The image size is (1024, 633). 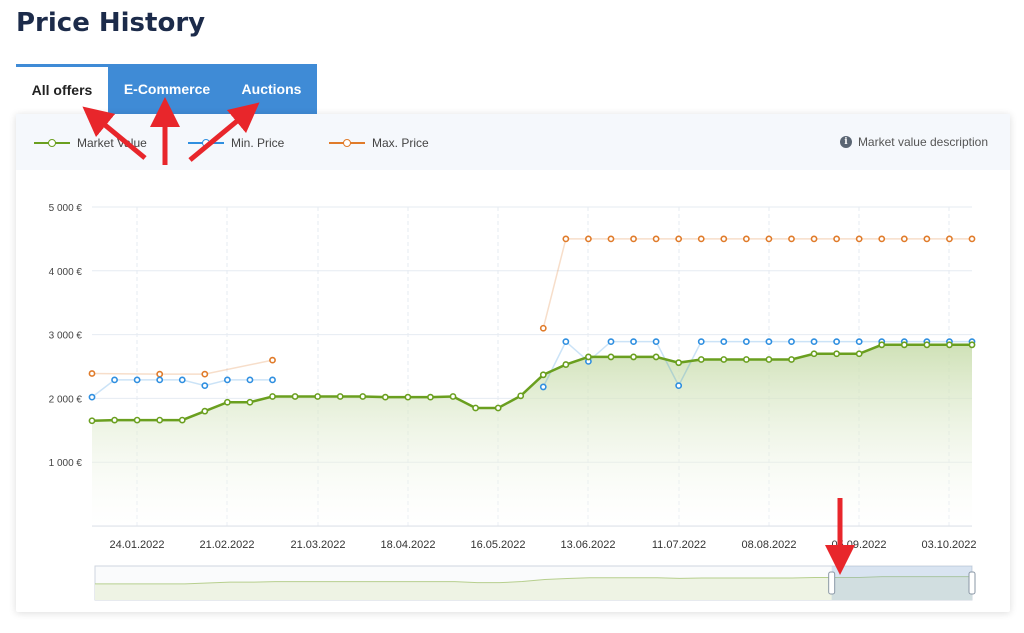 What do you see at coordinates (66, 272) in the screenshot?
I see `y-tick-label: 4 000 €` at bounding box center [66, 272].